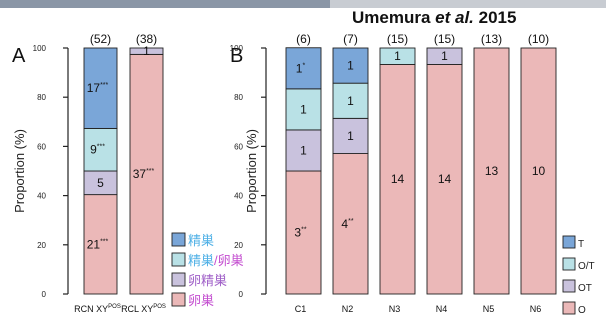 The image size is (606, 334). I want to click on x-category-text: RCN XY, so click(91, 309).